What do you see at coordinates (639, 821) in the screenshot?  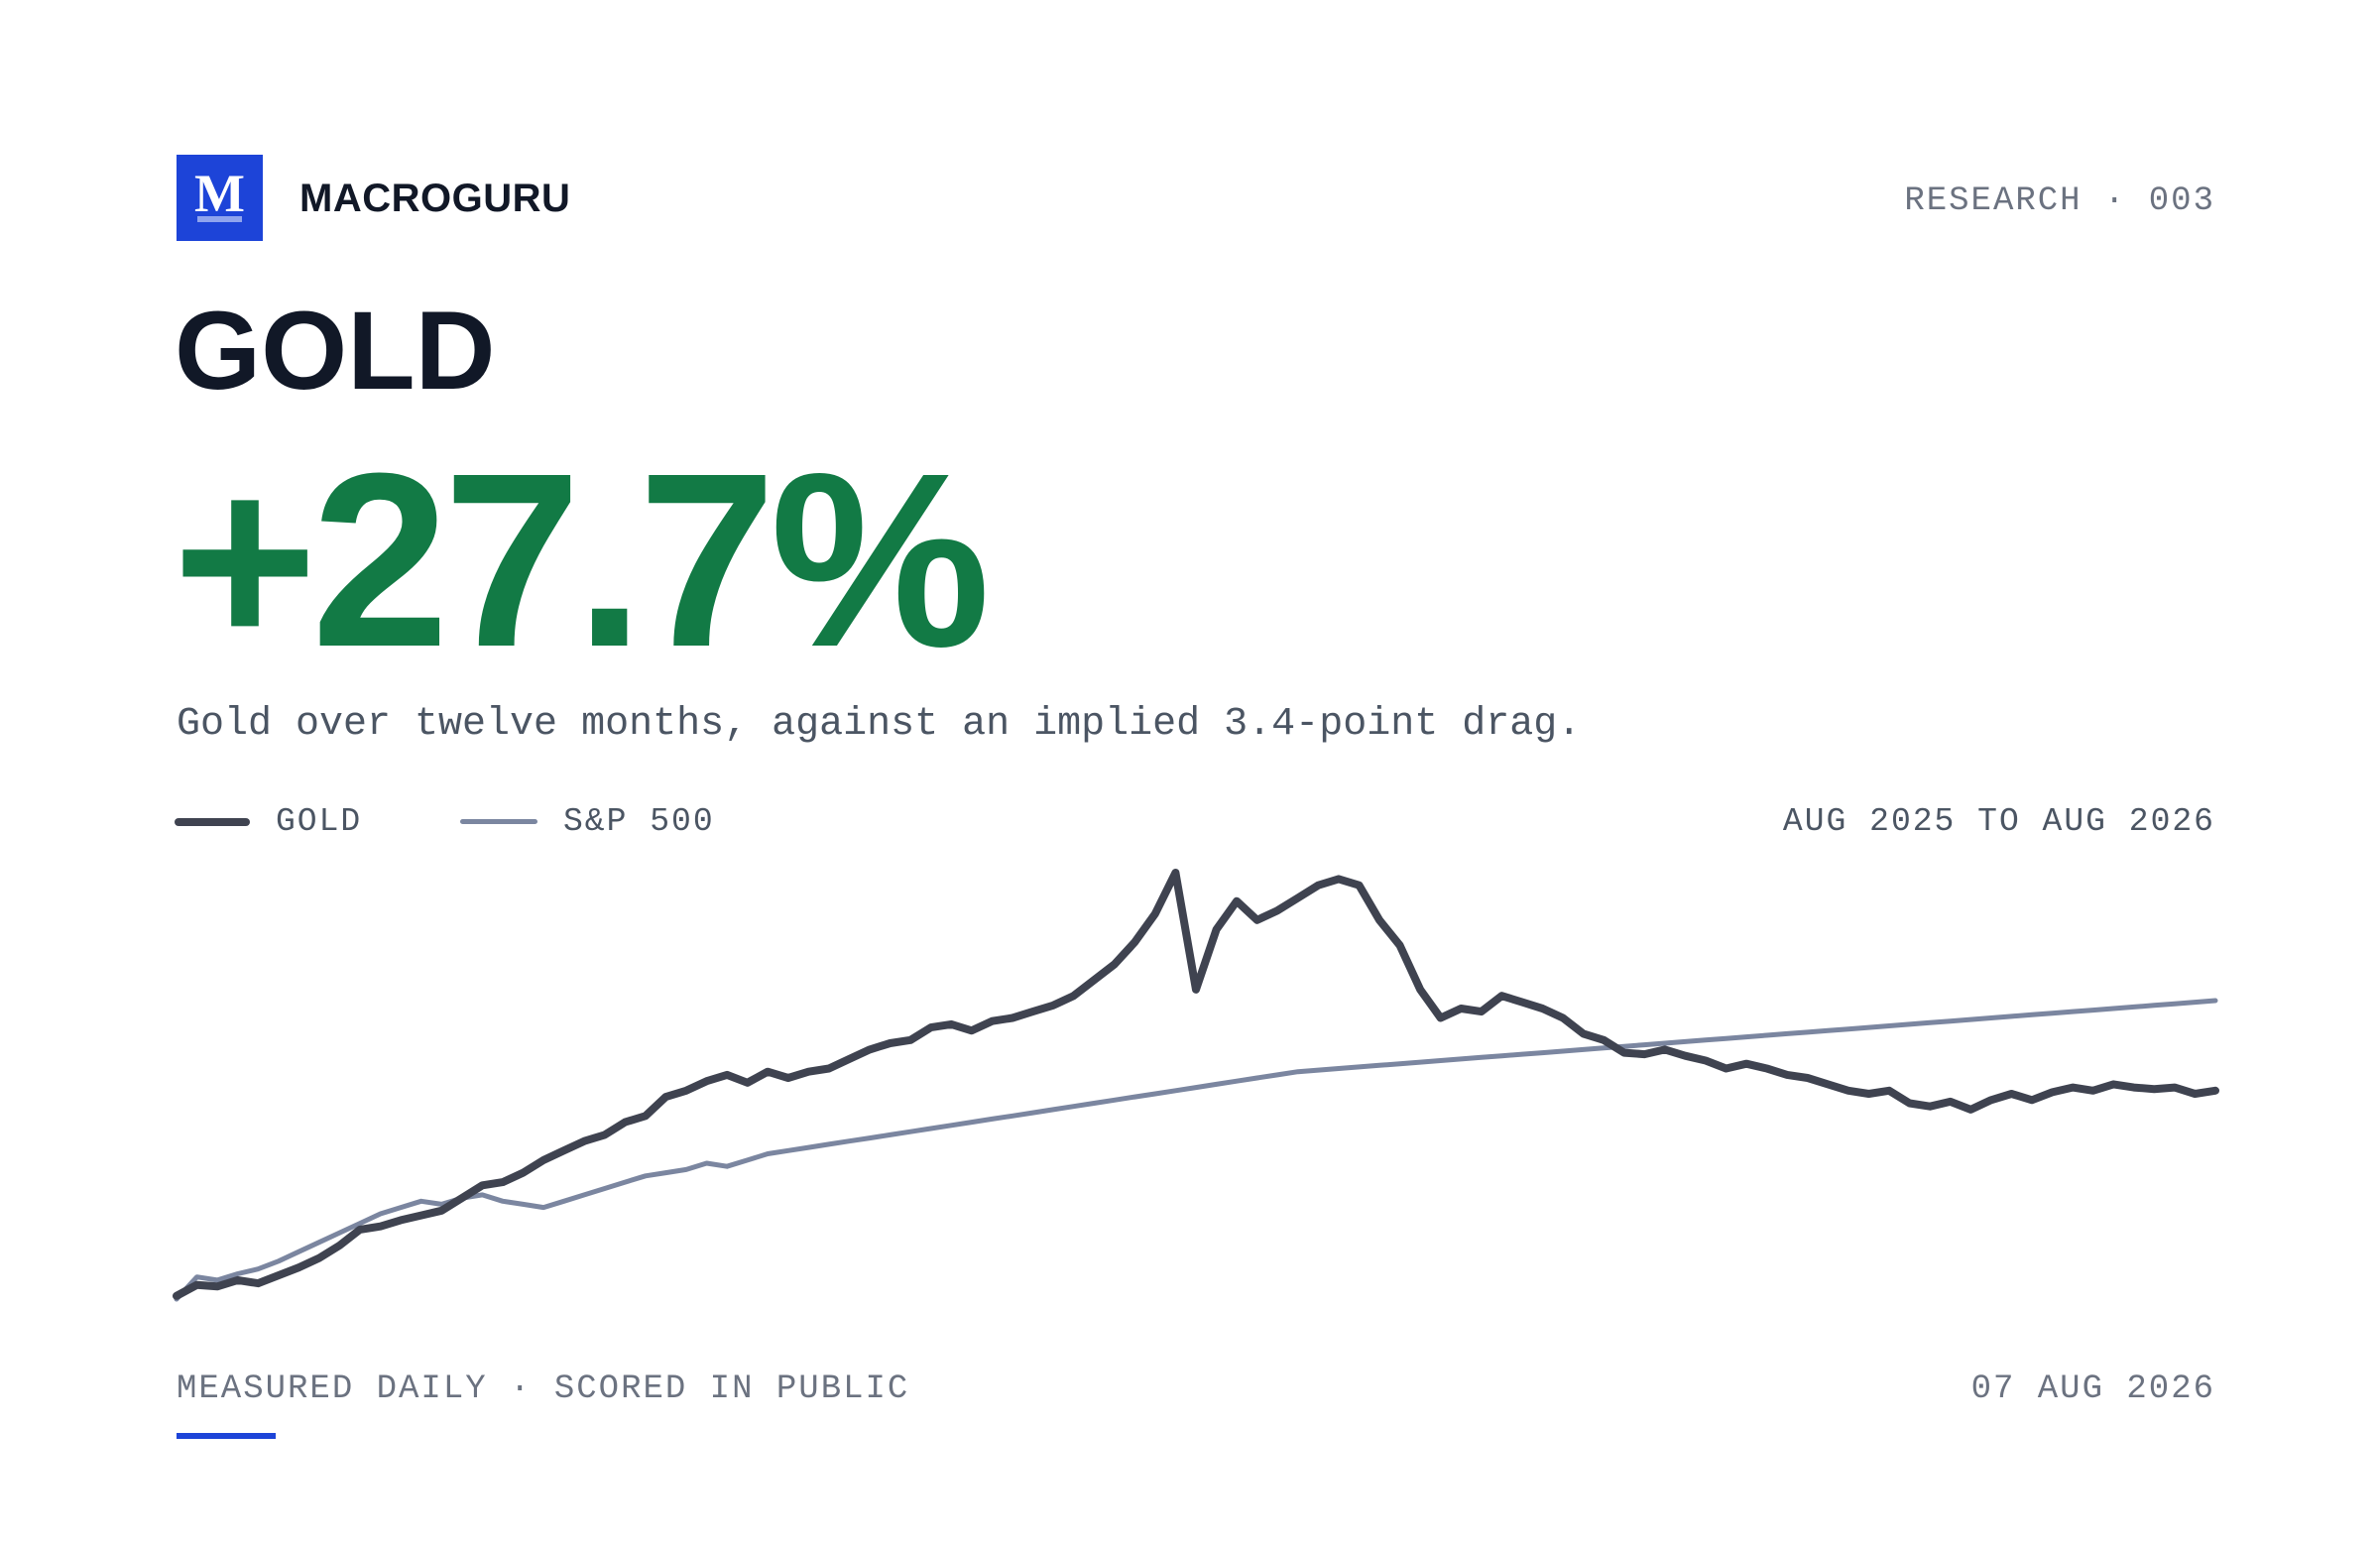 I see `legend-label-sp500: S&P 500` at bounding box center [639, 821].